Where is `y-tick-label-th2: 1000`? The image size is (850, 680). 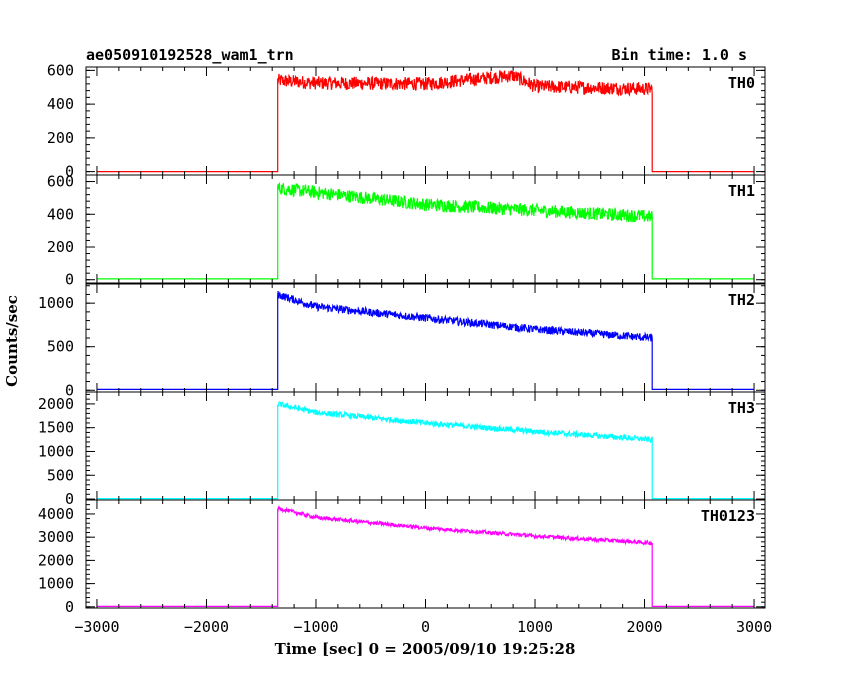 y-tick-label-th2: 1000 is located at coordinates (56, 303).